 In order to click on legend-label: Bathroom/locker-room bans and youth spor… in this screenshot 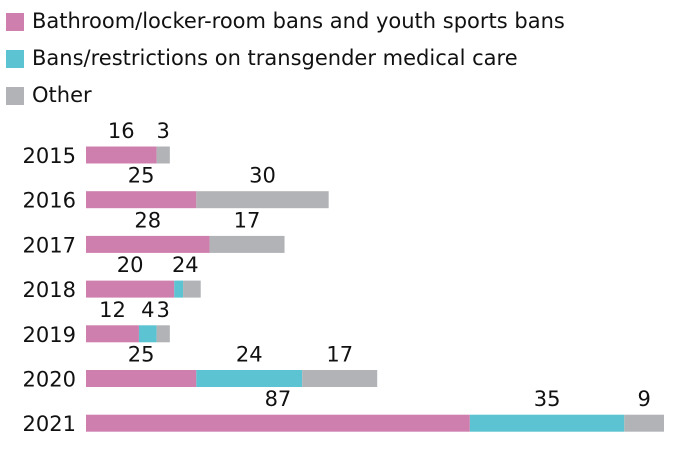, I will do `click(298, 21)`.